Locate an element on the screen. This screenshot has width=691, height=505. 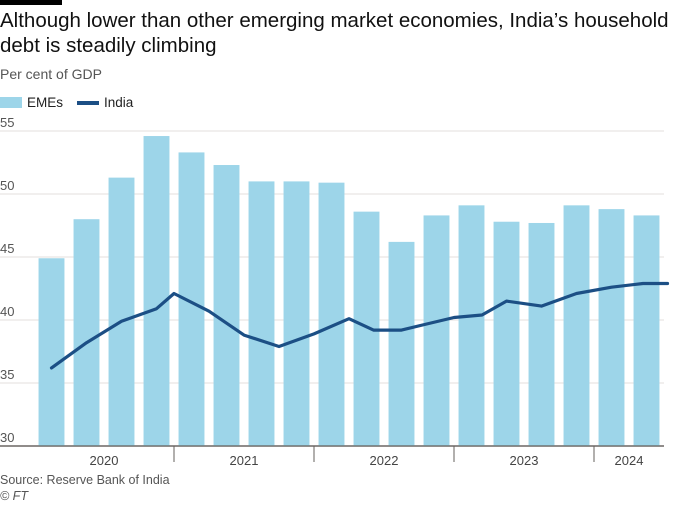
legend-swatch-india is located at coordinates (88, 102).